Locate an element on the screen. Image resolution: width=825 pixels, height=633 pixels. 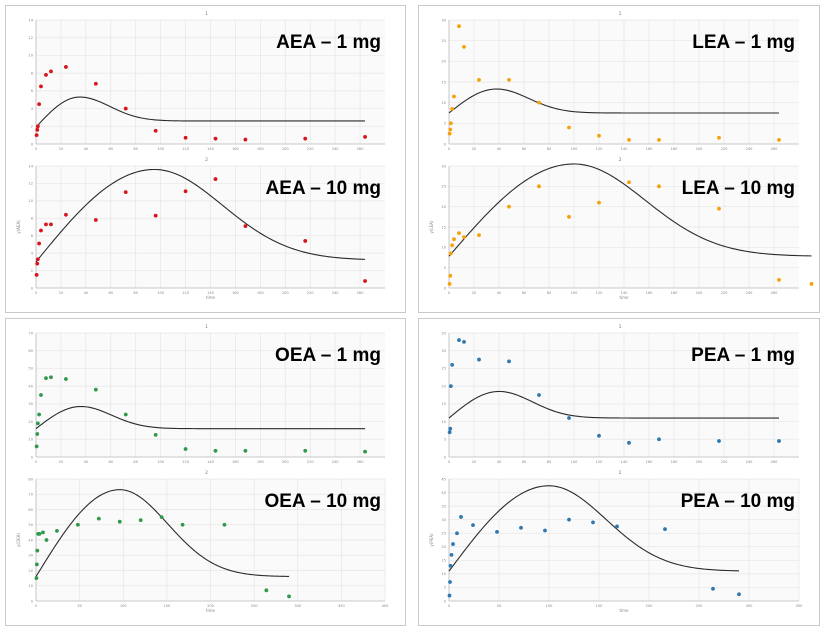
aea-10mg-x-tick-label-7: 140 is located at coordinates (211, 293).